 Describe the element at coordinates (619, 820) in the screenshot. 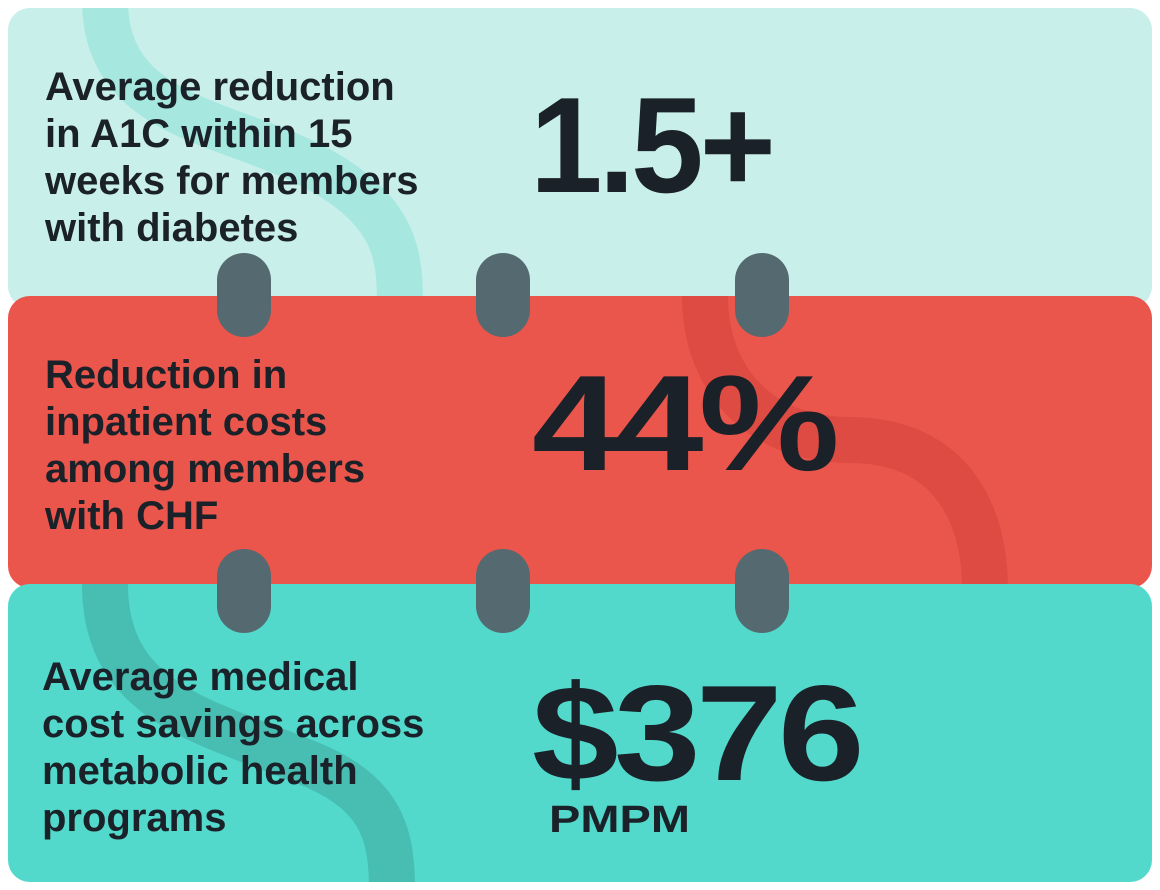

I see `stat-unit: PMPM` at that location.